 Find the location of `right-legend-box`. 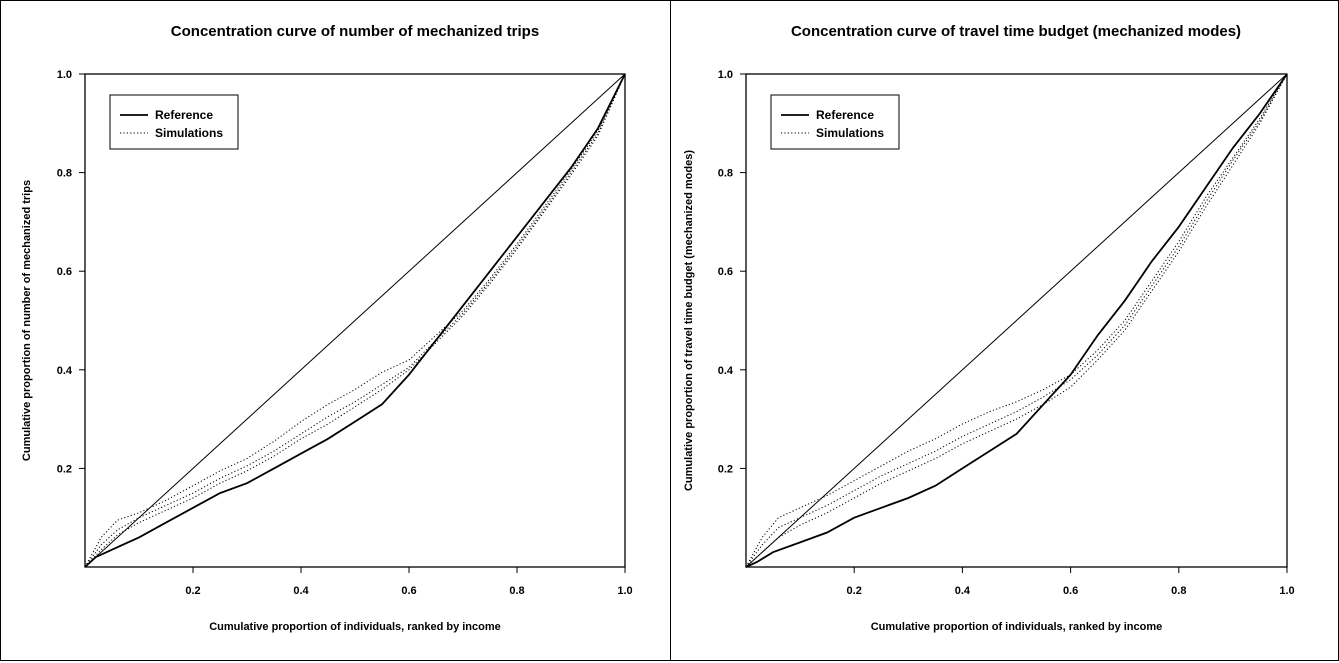

right-legend-box is located at coordinates (835, 122).